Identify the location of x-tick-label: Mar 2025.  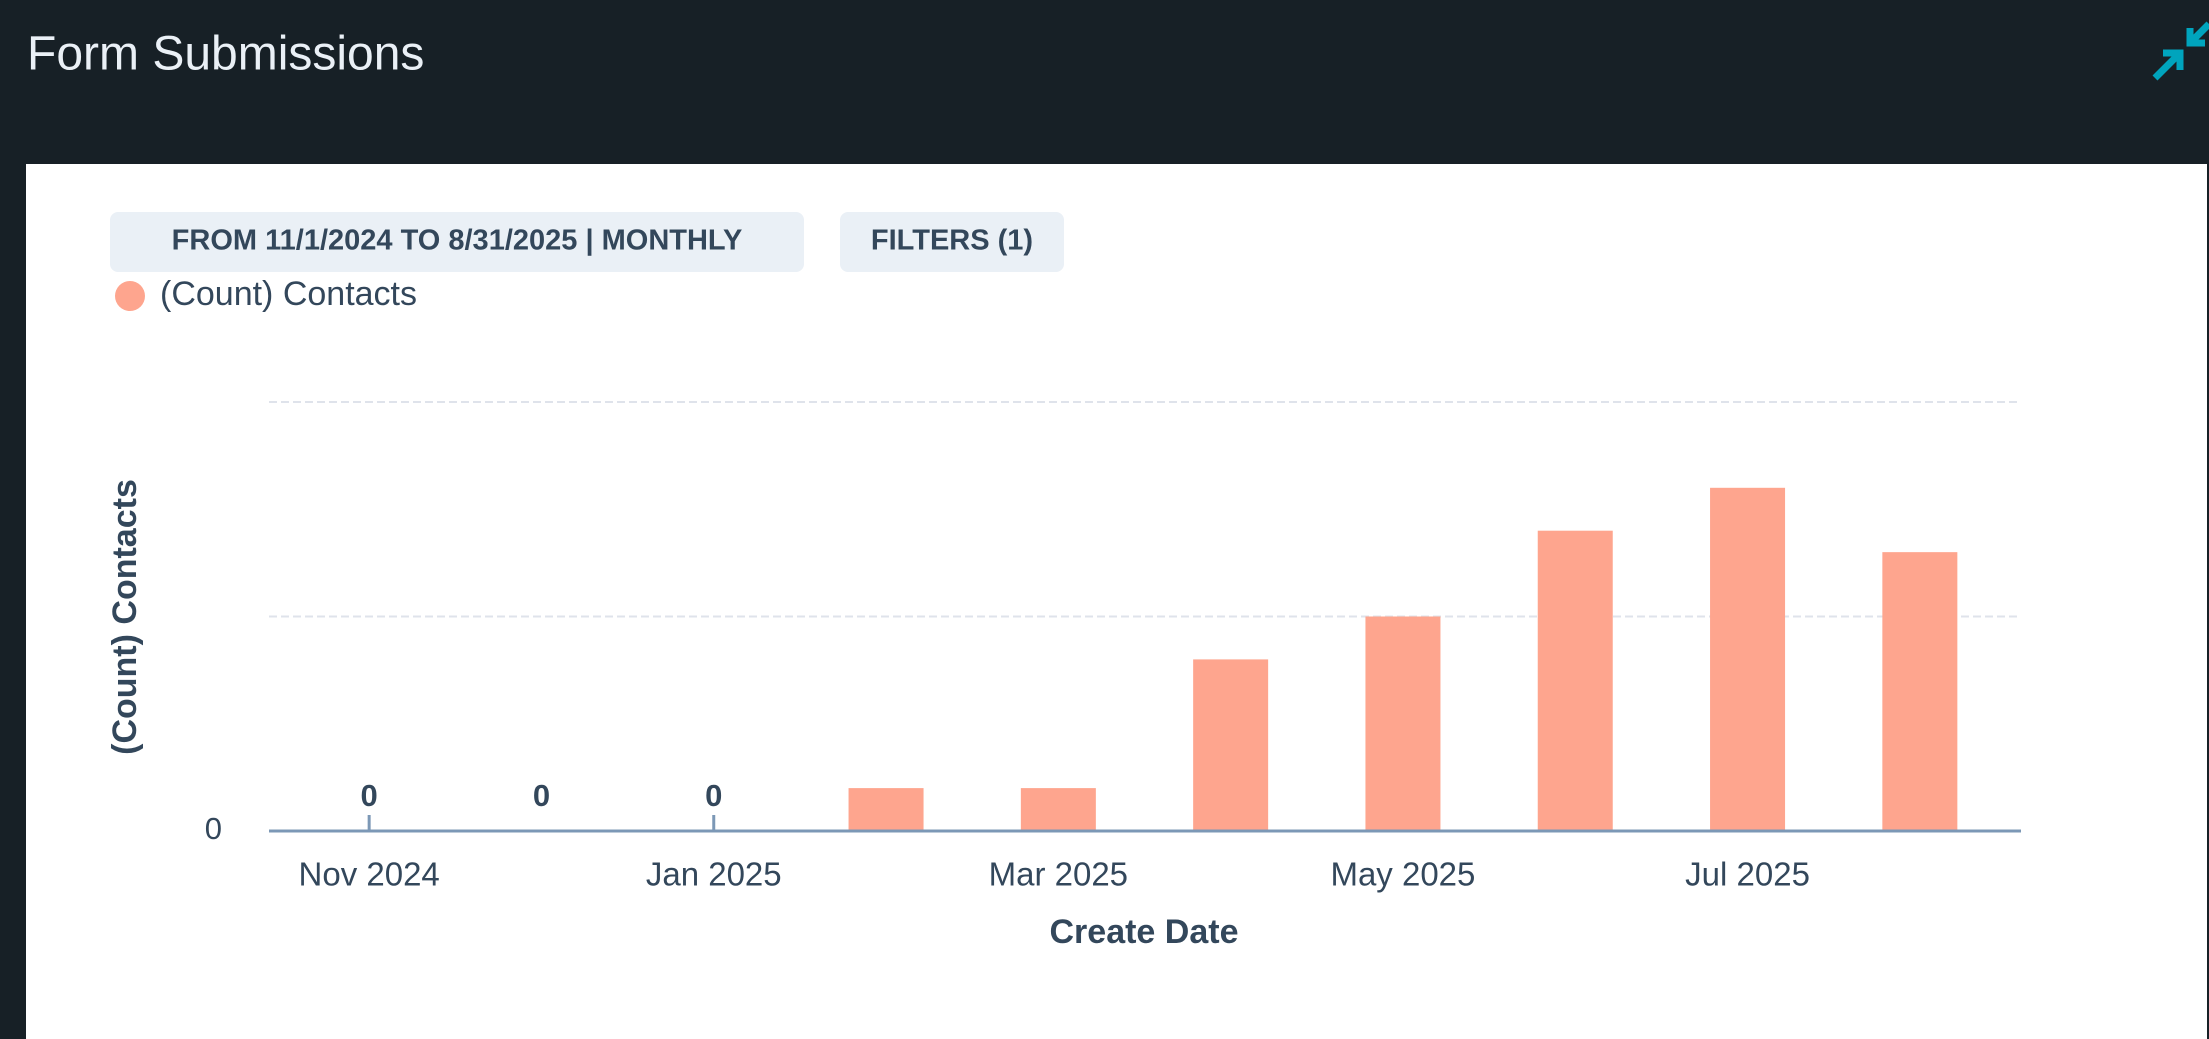
(1058, 874).